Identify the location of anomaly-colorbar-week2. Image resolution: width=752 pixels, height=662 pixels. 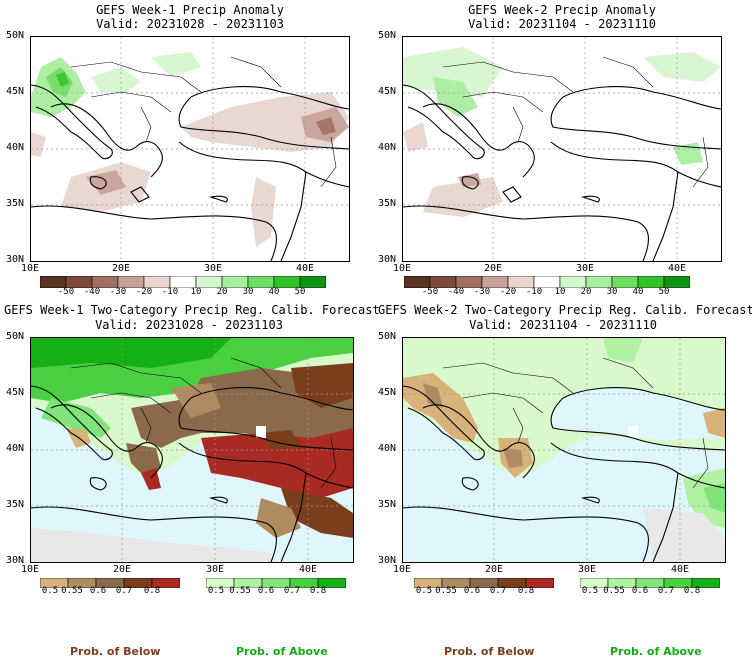
(547, 281).